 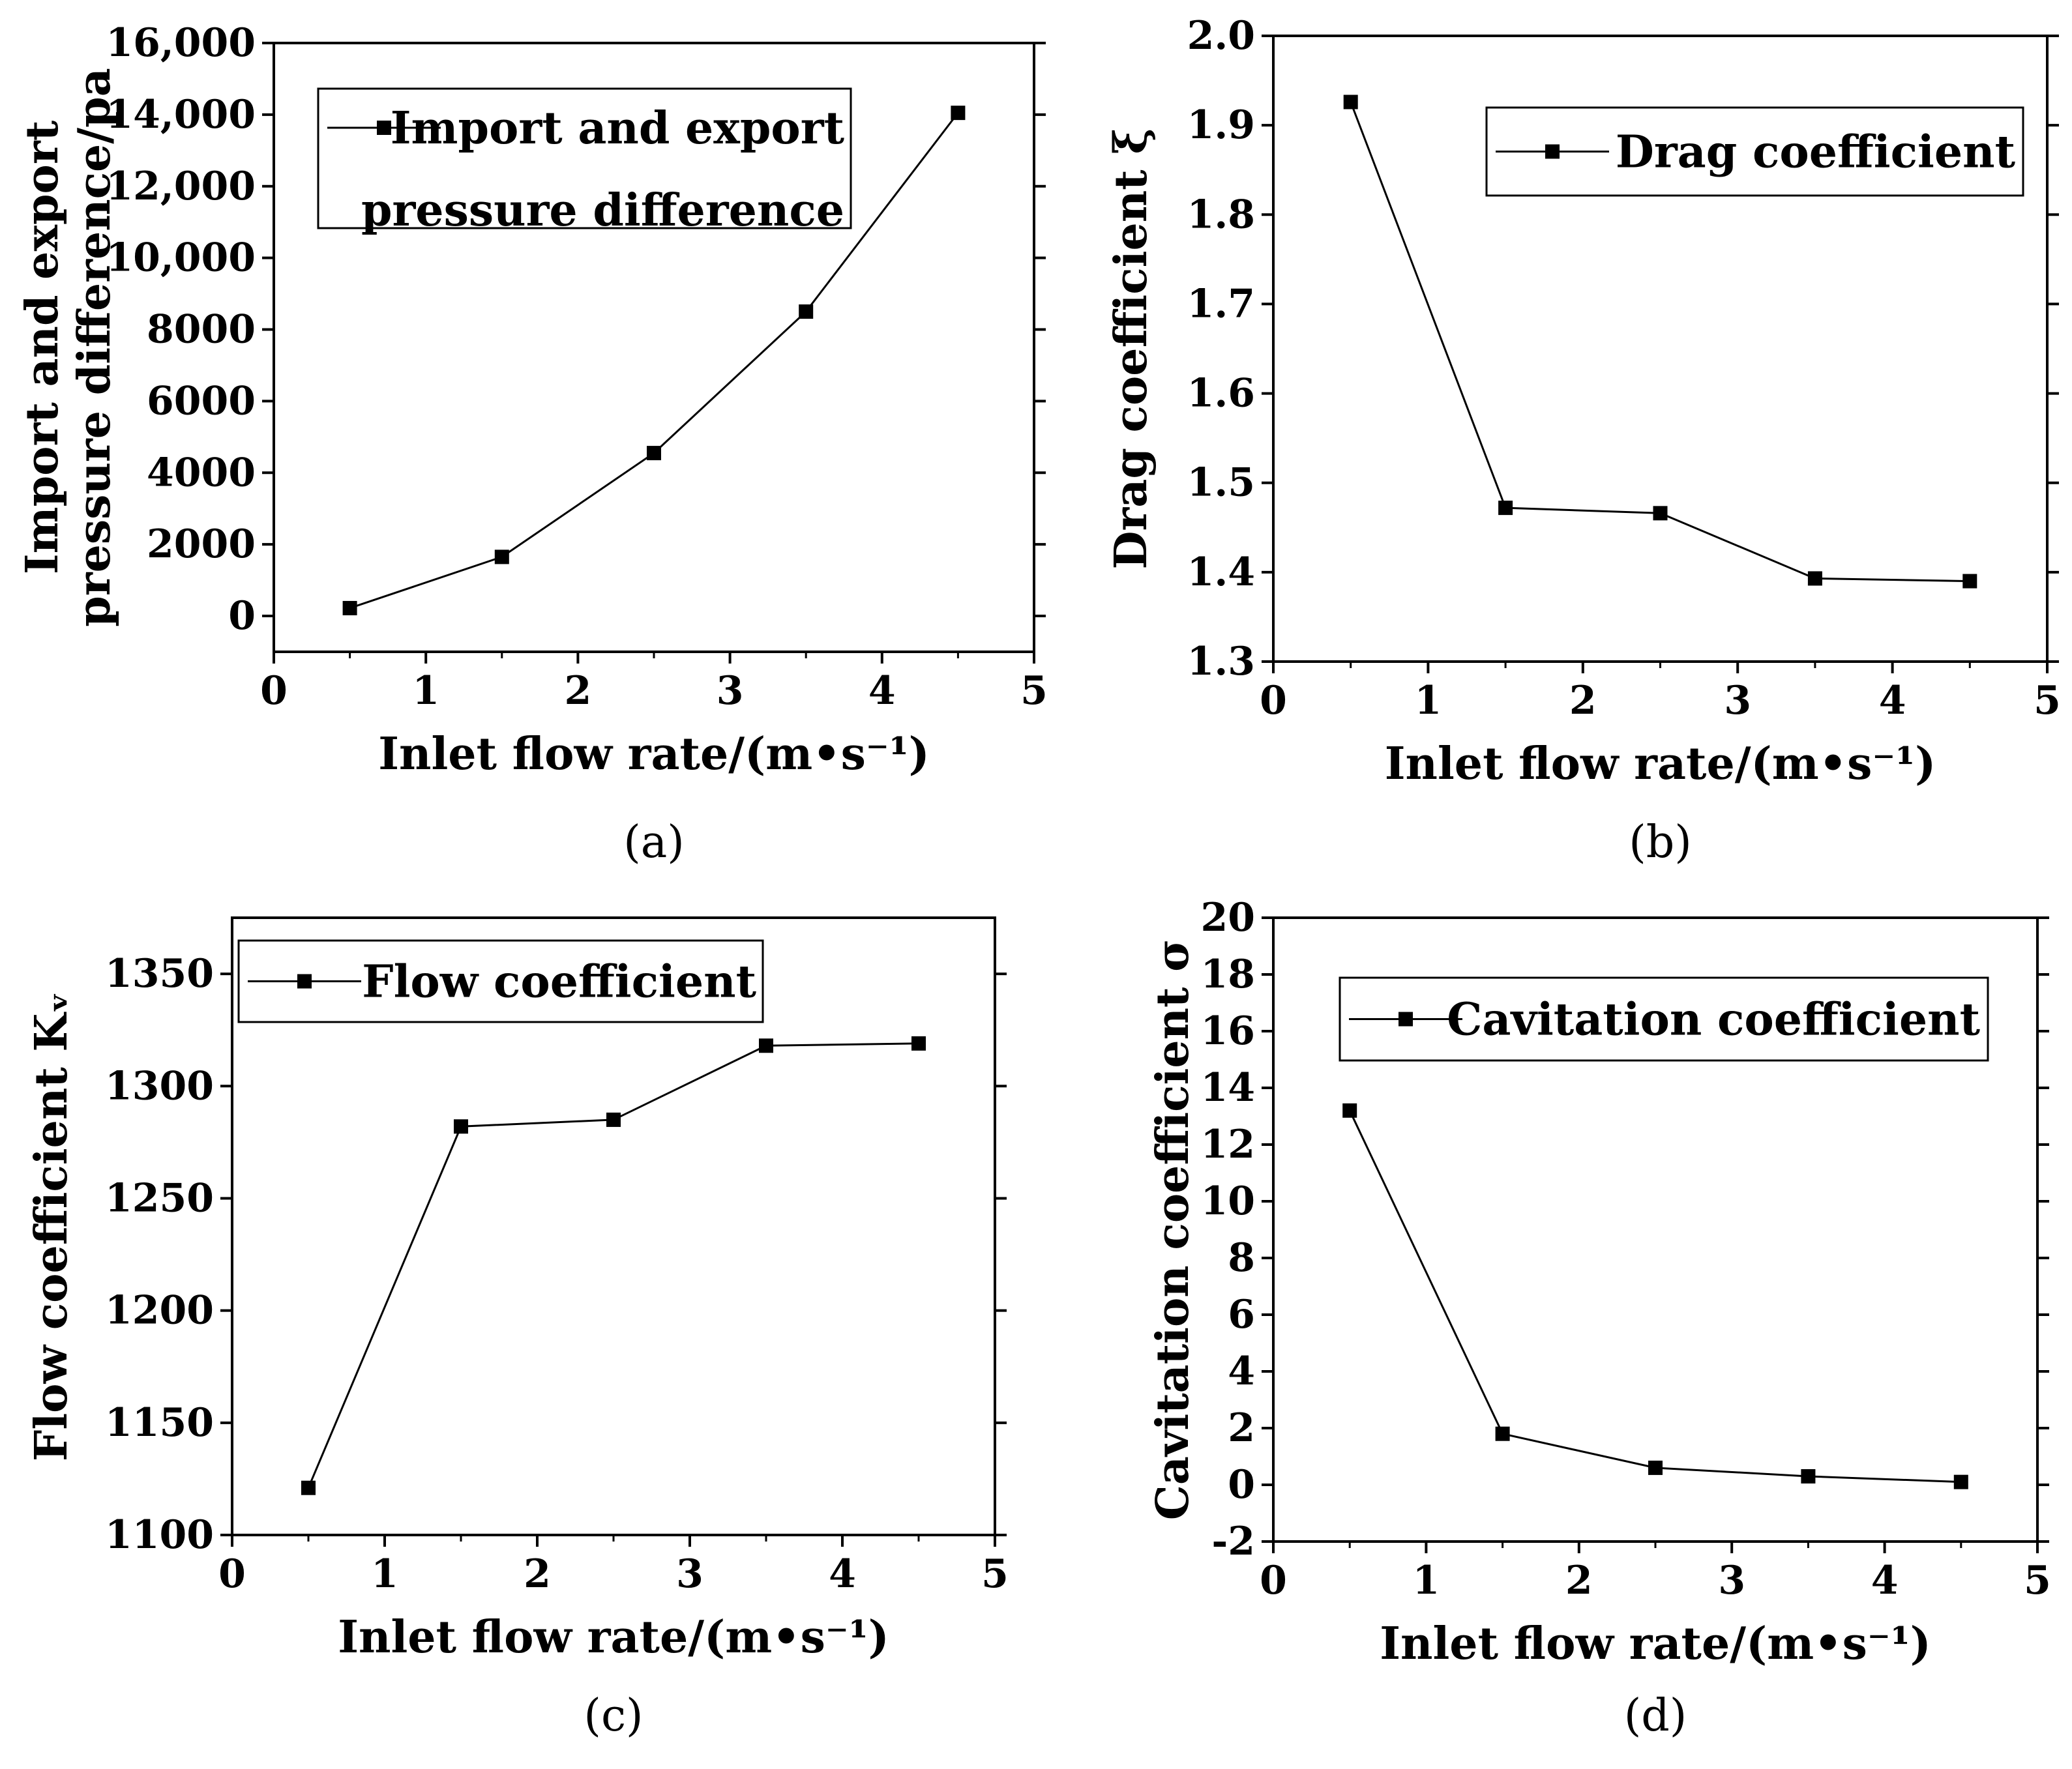 I want to click on legend-label: Flow coefficient, so click(x=559, y=982).